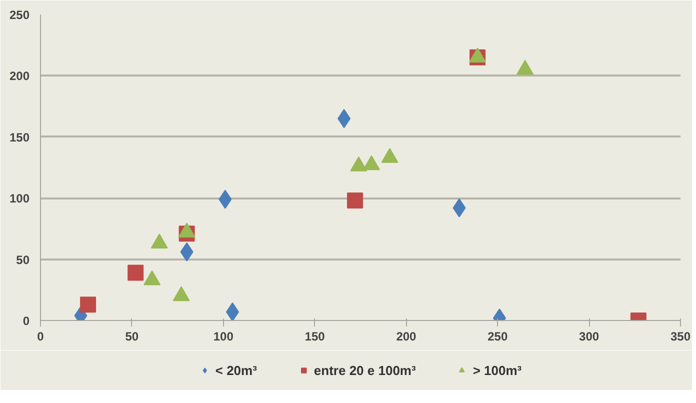 This screenshot has width=696, height=403. What do you see at coordinates (19, 76) in the screenshot?
I see `y-tick-label: 200` at bounding box center [19, 76].